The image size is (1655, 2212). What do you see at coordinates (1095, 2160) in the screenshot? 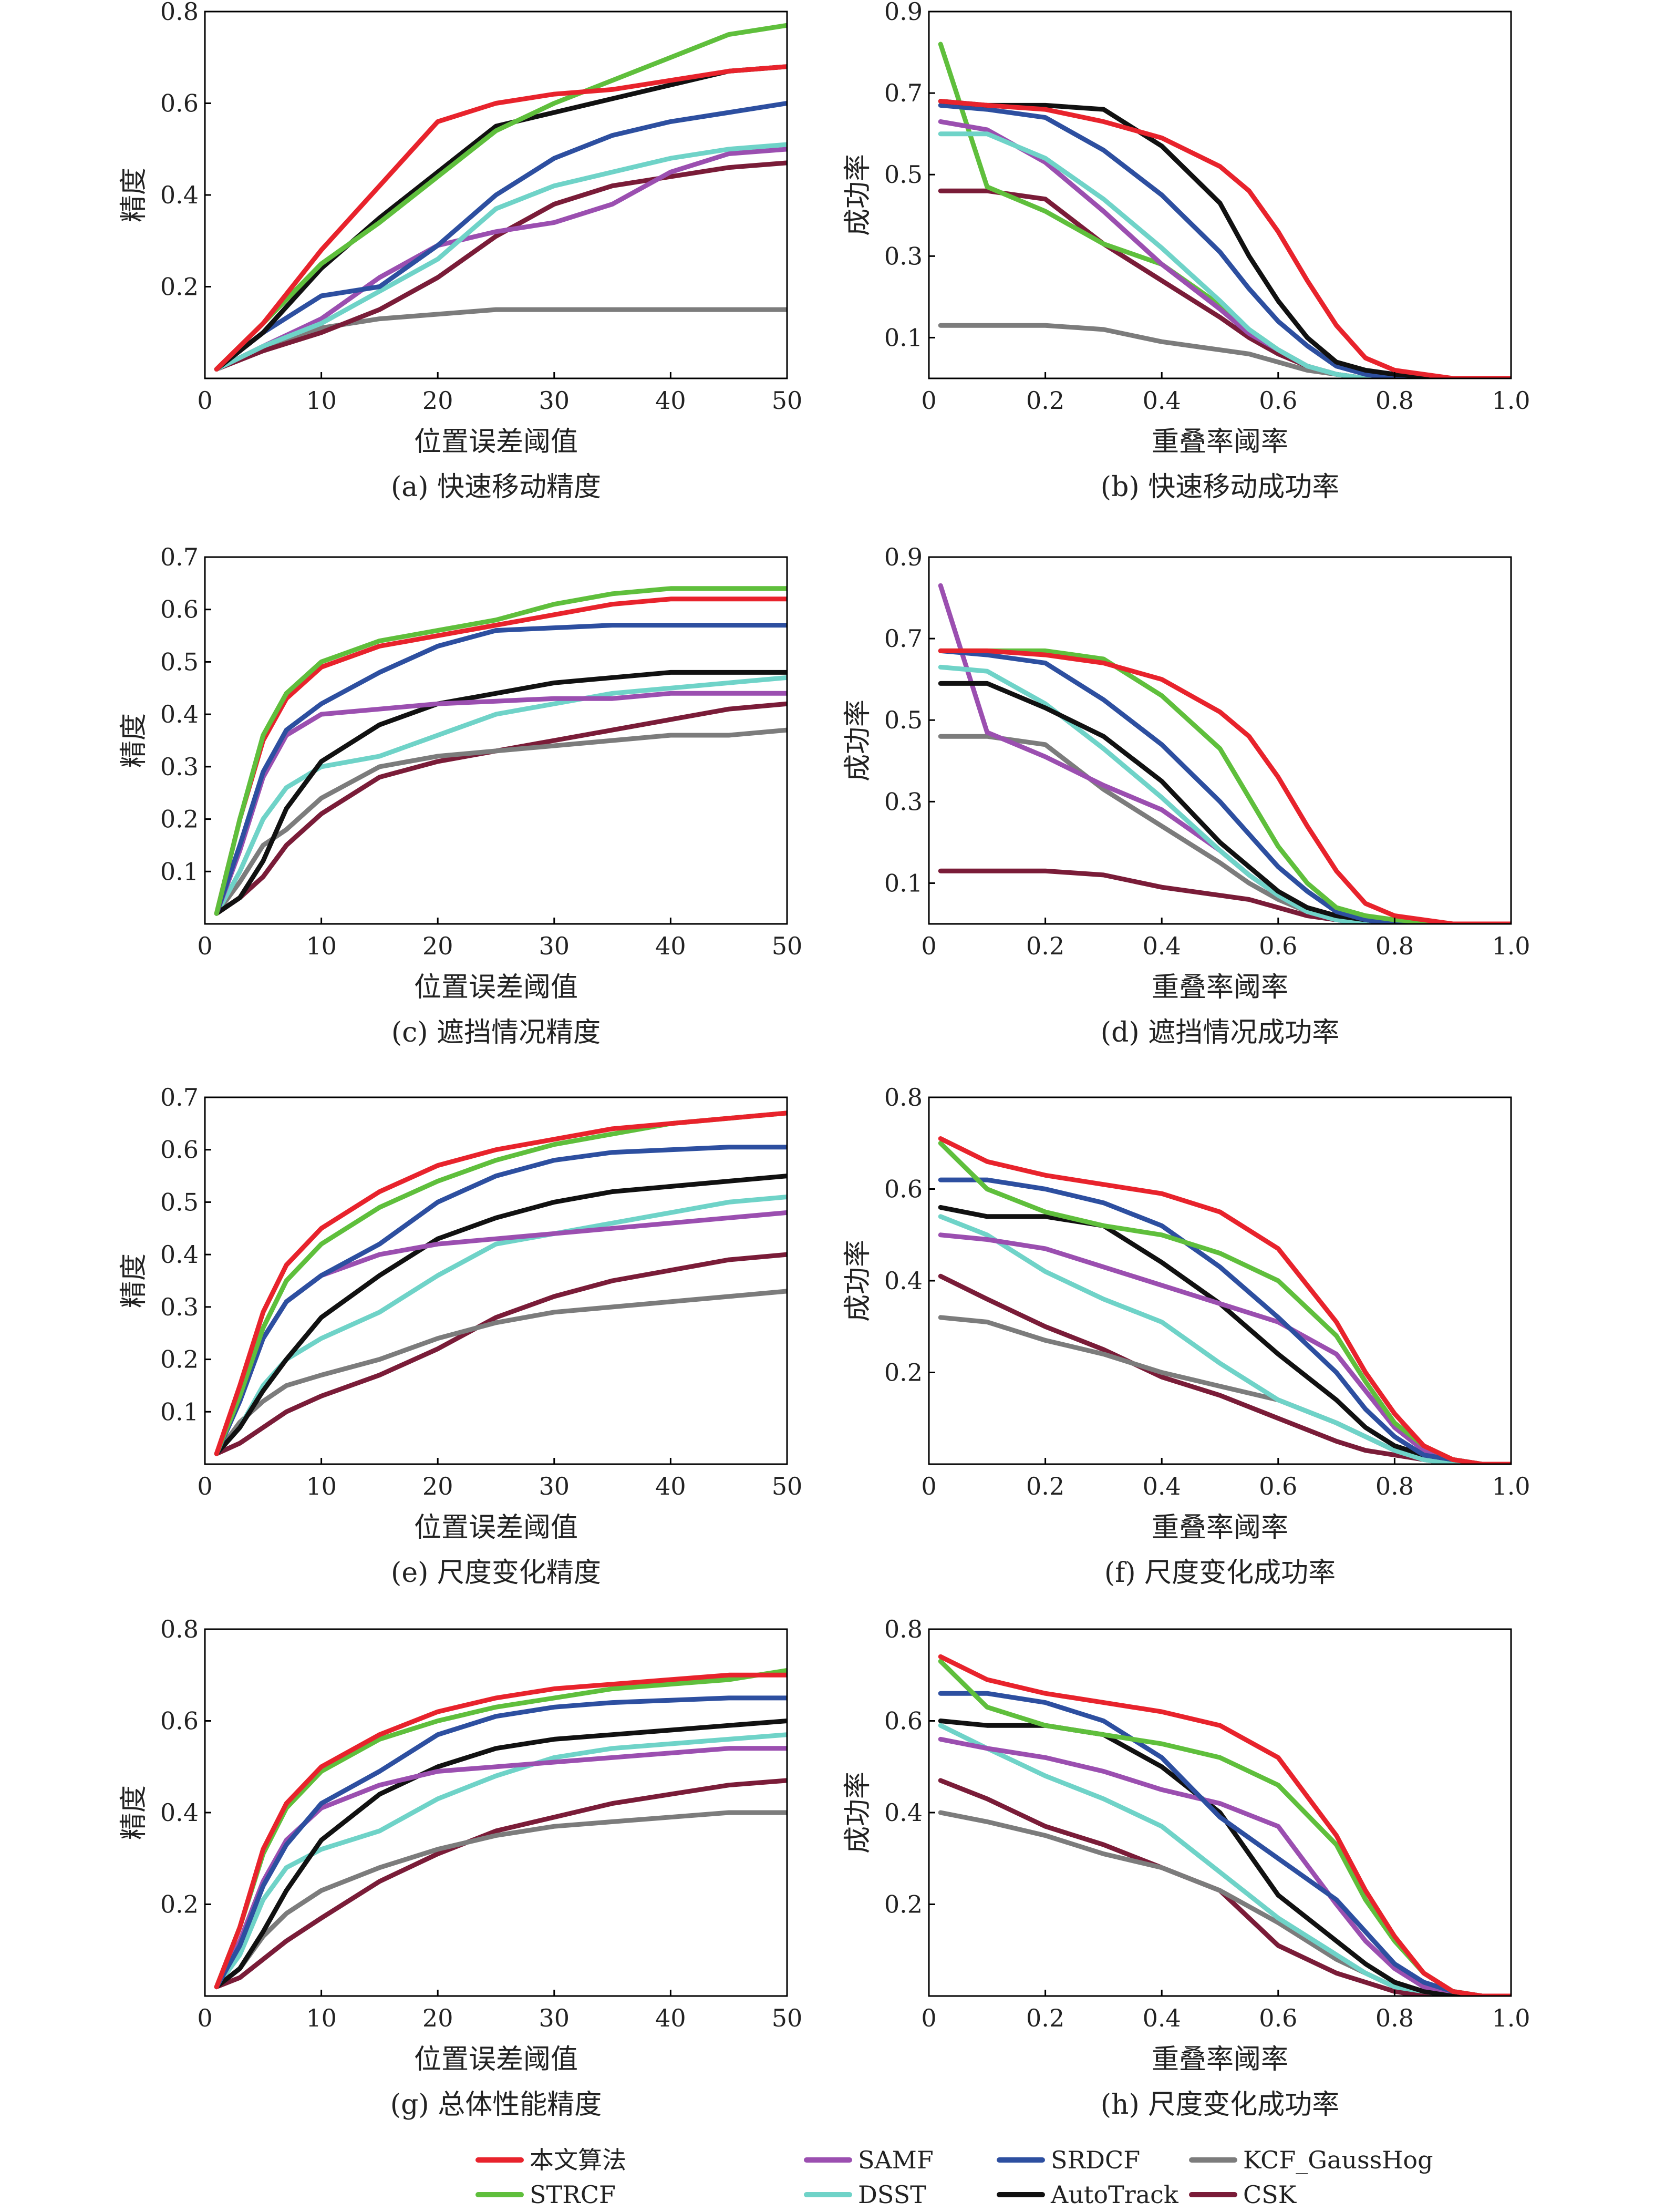
I see `legend-label: SRDCF` at bounding box center [1095, 2160].